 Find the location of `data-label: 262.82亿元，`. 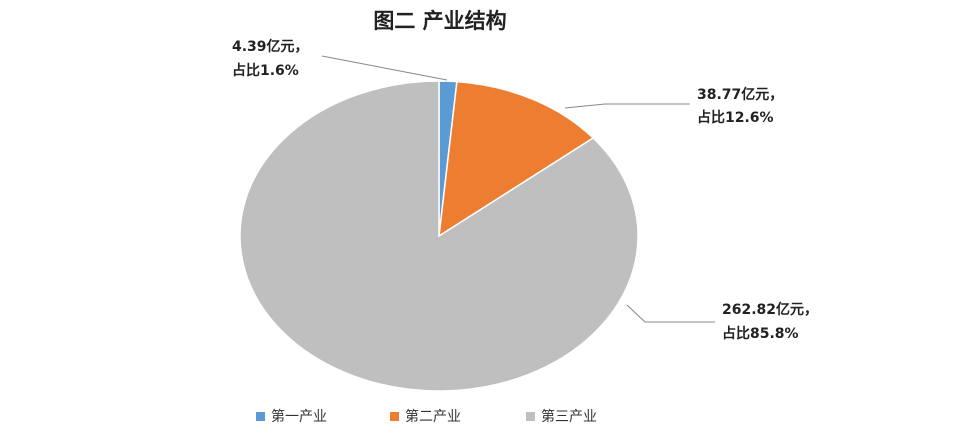

data-label: 262.82亿元， is located at coordinates (770, 309).